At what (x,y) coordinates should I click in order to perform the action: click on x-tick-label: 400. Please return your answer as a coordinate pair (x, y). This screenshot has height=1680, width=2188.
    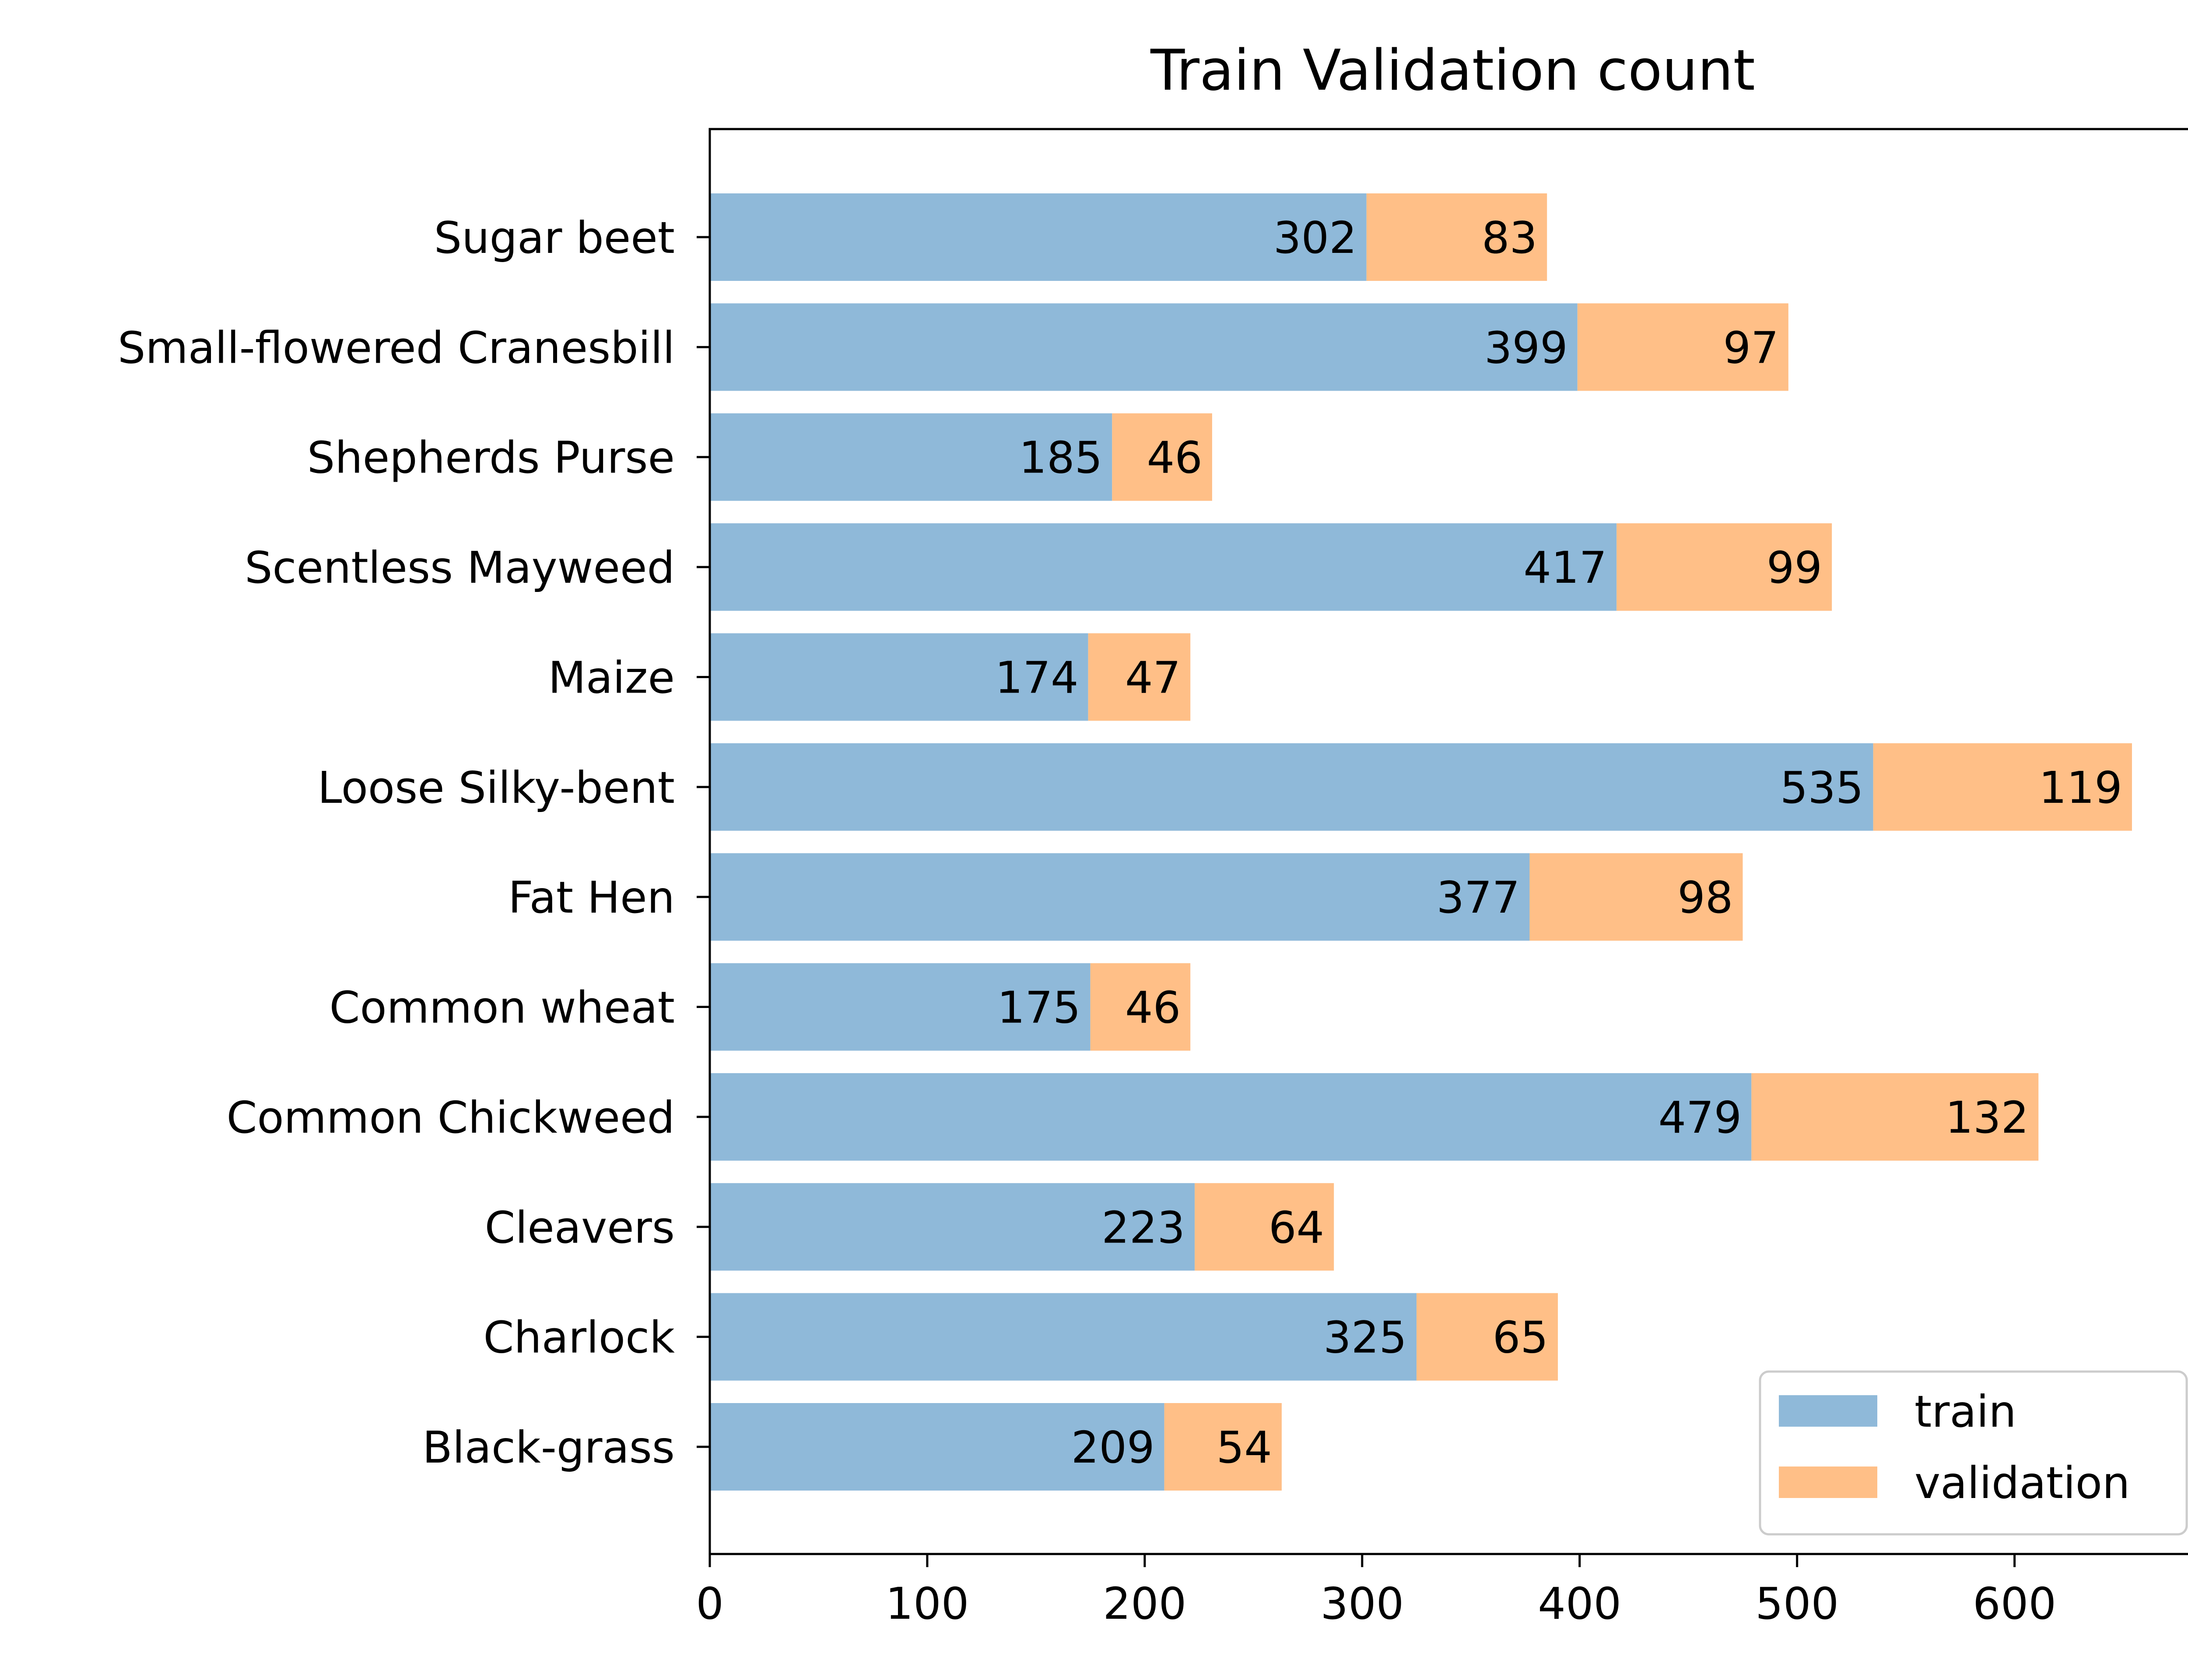
    Looking at the image, I should click on (1579, 1603).